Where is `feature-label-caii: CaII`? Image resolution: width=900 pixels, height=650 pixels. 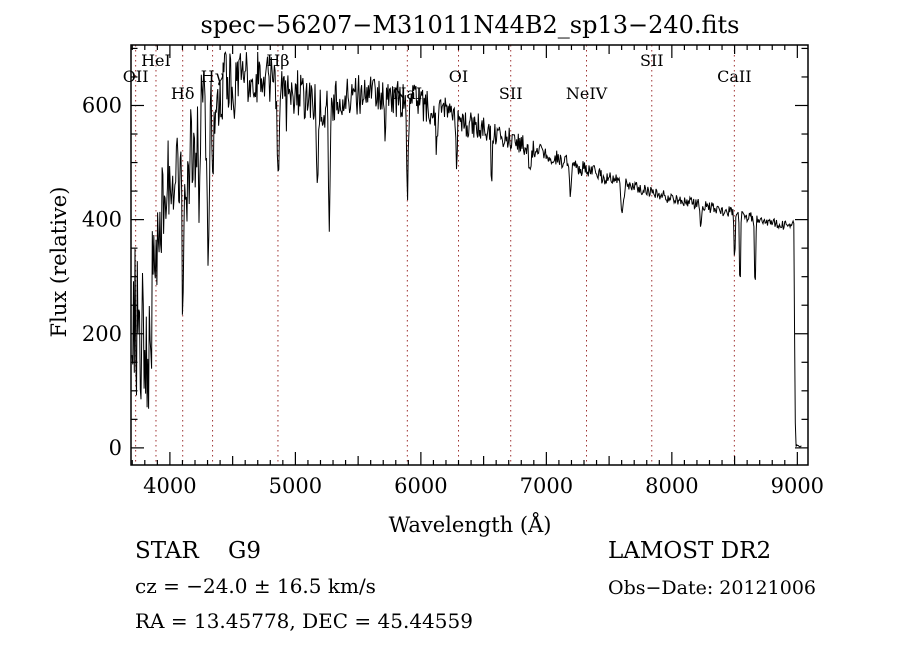
feature-label-caii: CaII is located at coordinates (734, 76).